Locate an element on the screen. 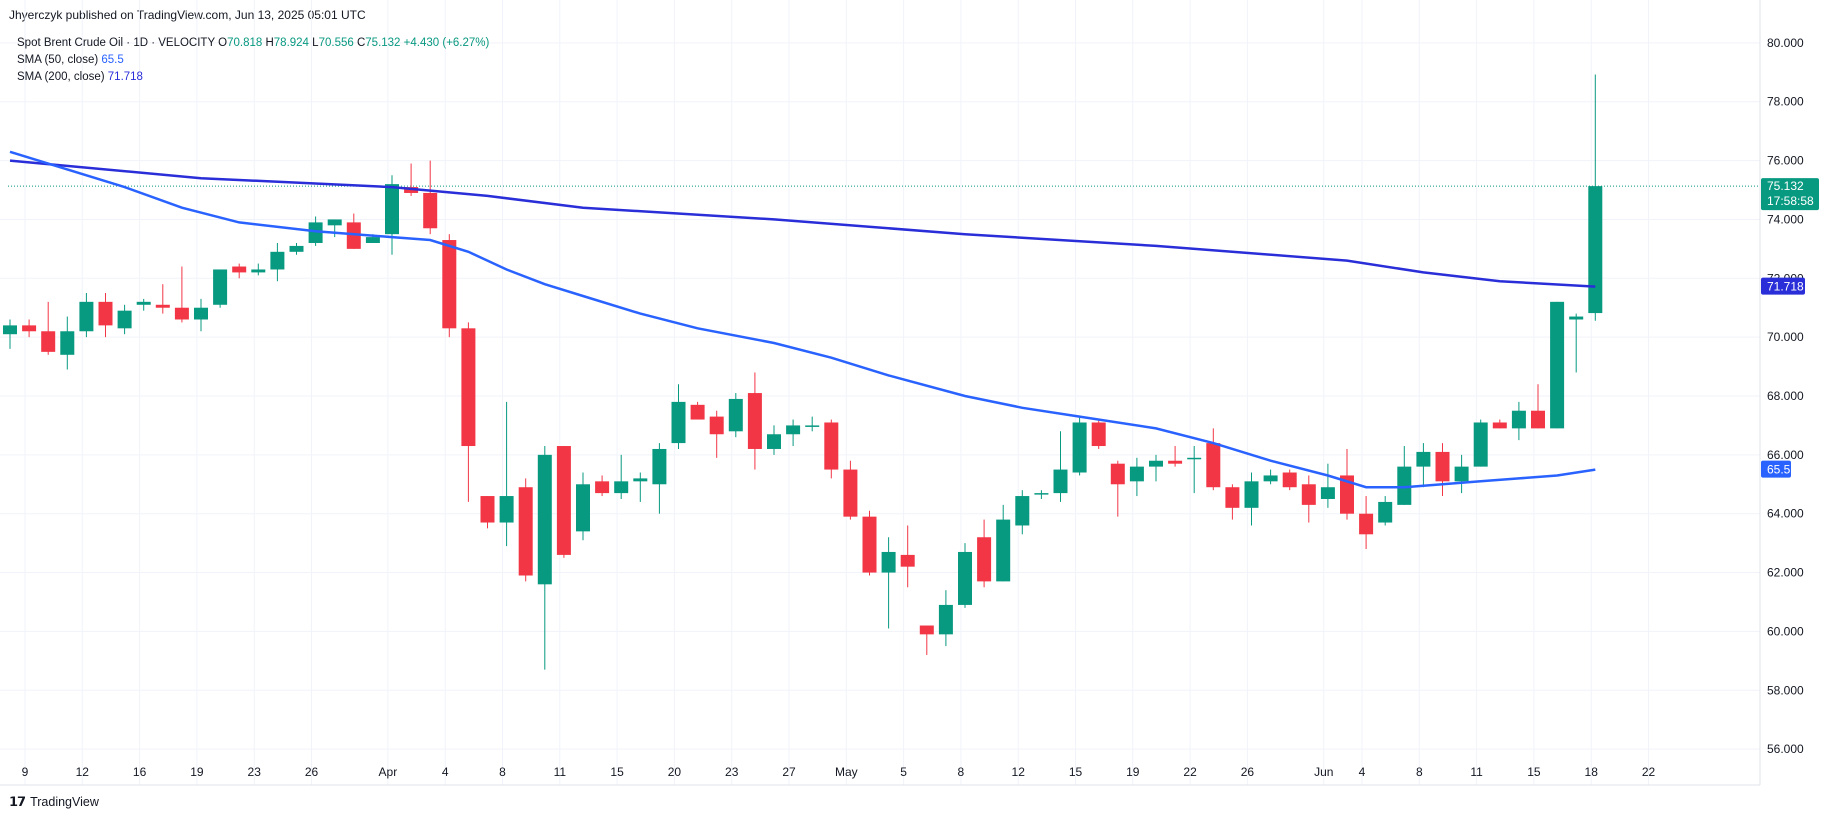 The image size is (1835, 820). sma50-value: 65.5 is located at coordinates (112, 60).